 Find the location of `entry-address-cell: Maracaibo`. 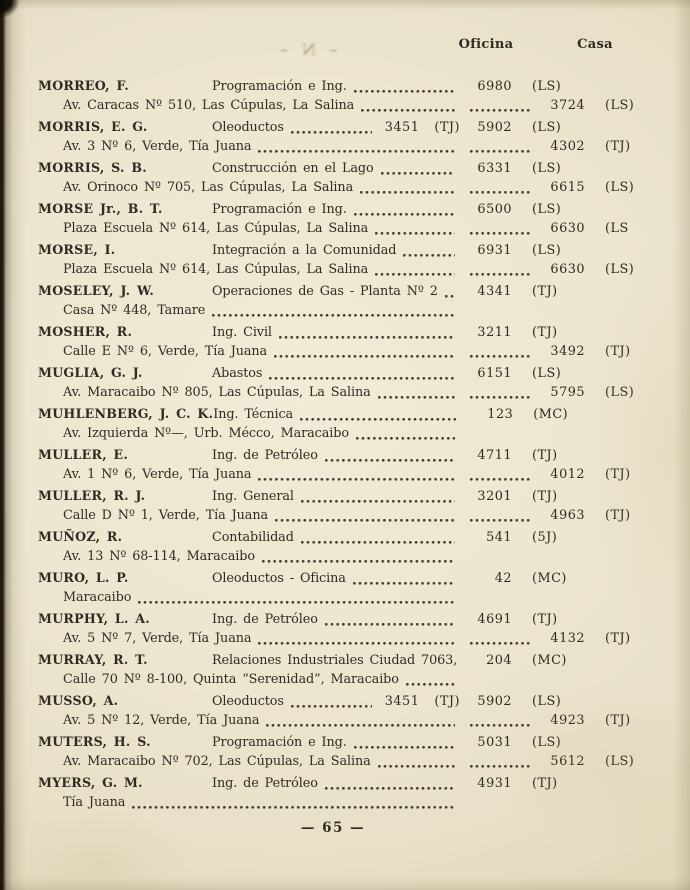

entry-address-cell: Maracaibo is located at coordinates (261, 598).